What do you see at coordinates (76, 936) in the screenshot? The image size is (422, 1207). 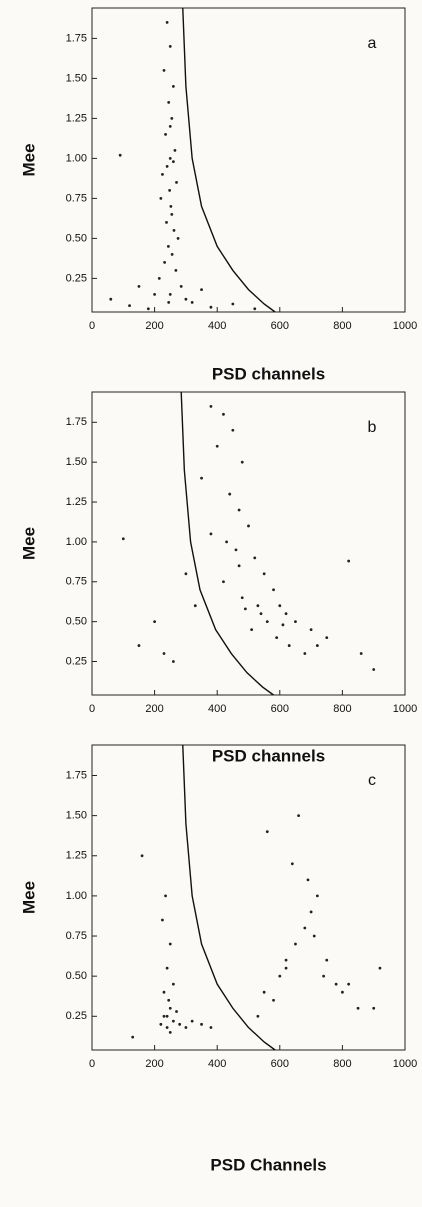 I see `y-tick-label: 0.75` at bounding box center [76, 936].